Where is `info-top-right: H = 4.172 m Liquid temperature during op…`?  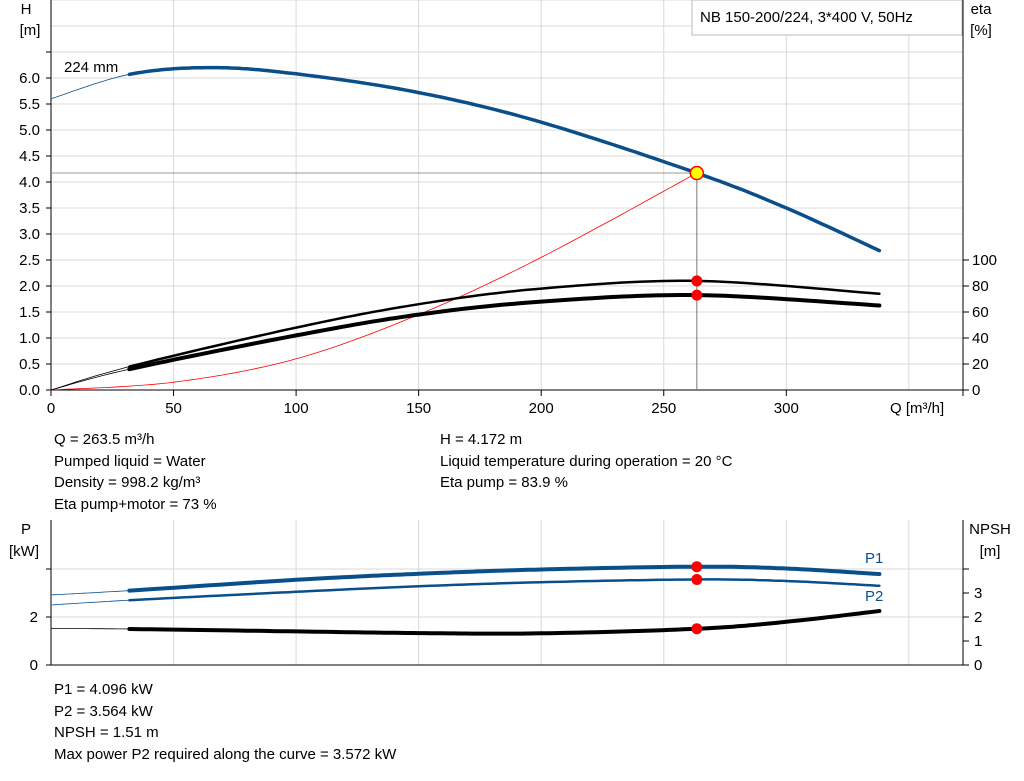
info-top-right: H = 4.172 m Liquid temperature during op… is located at coordinates (586, 461).